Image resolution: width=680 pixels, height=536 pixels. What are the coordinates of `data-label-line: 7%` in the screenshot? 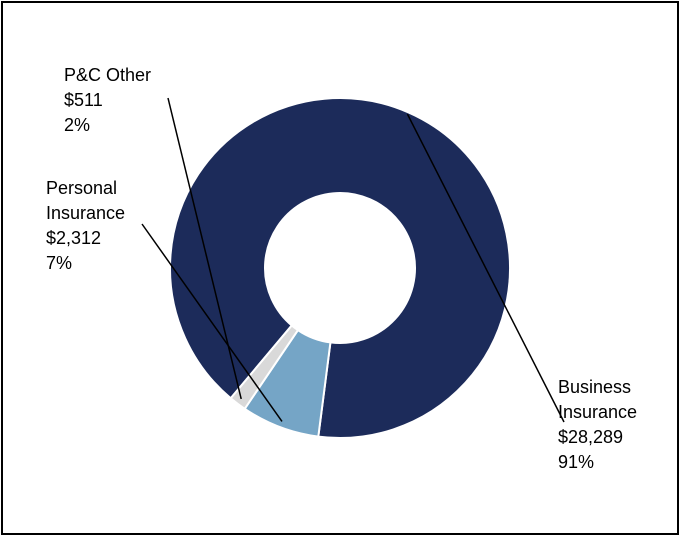 It's located at (59, 263).